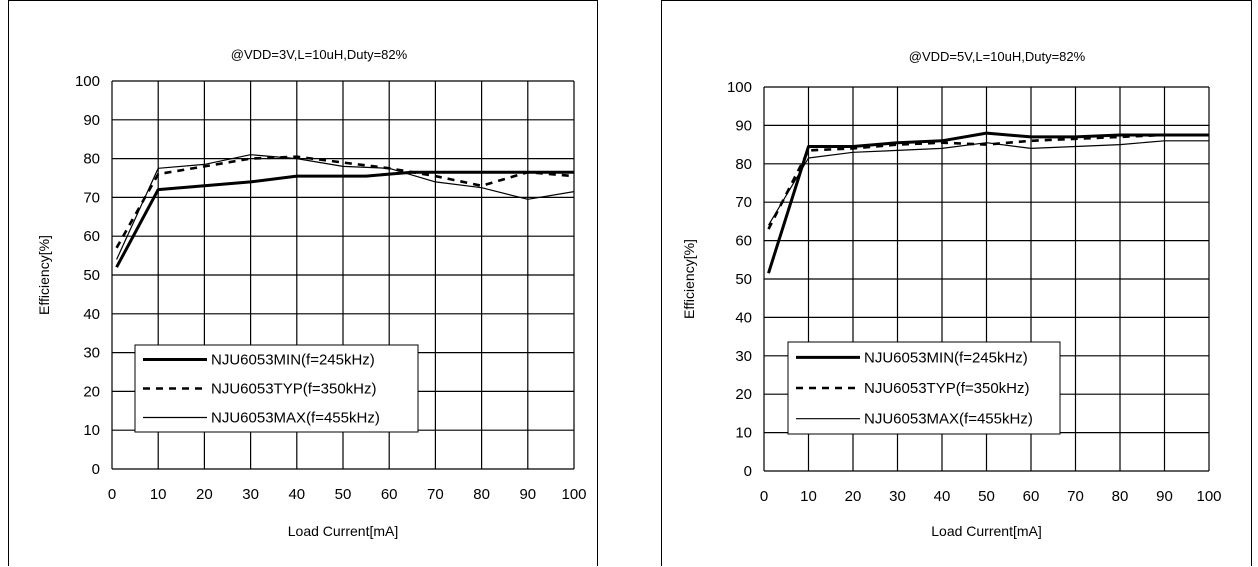  What do you see at coordinates (319, 54) in the screenshot?
I see `chart-title: @VDD=3V,L=10uH,Duty=82%` at bounding box center [319, 54].